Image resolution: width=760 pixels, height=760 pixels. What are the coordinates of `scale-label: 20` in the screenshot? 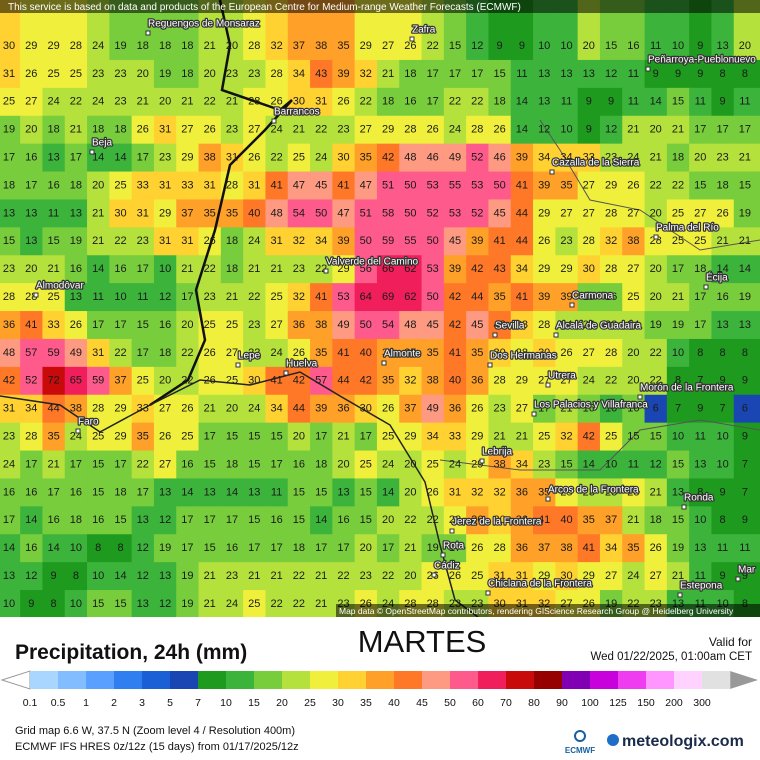 It's located at (282, 703).